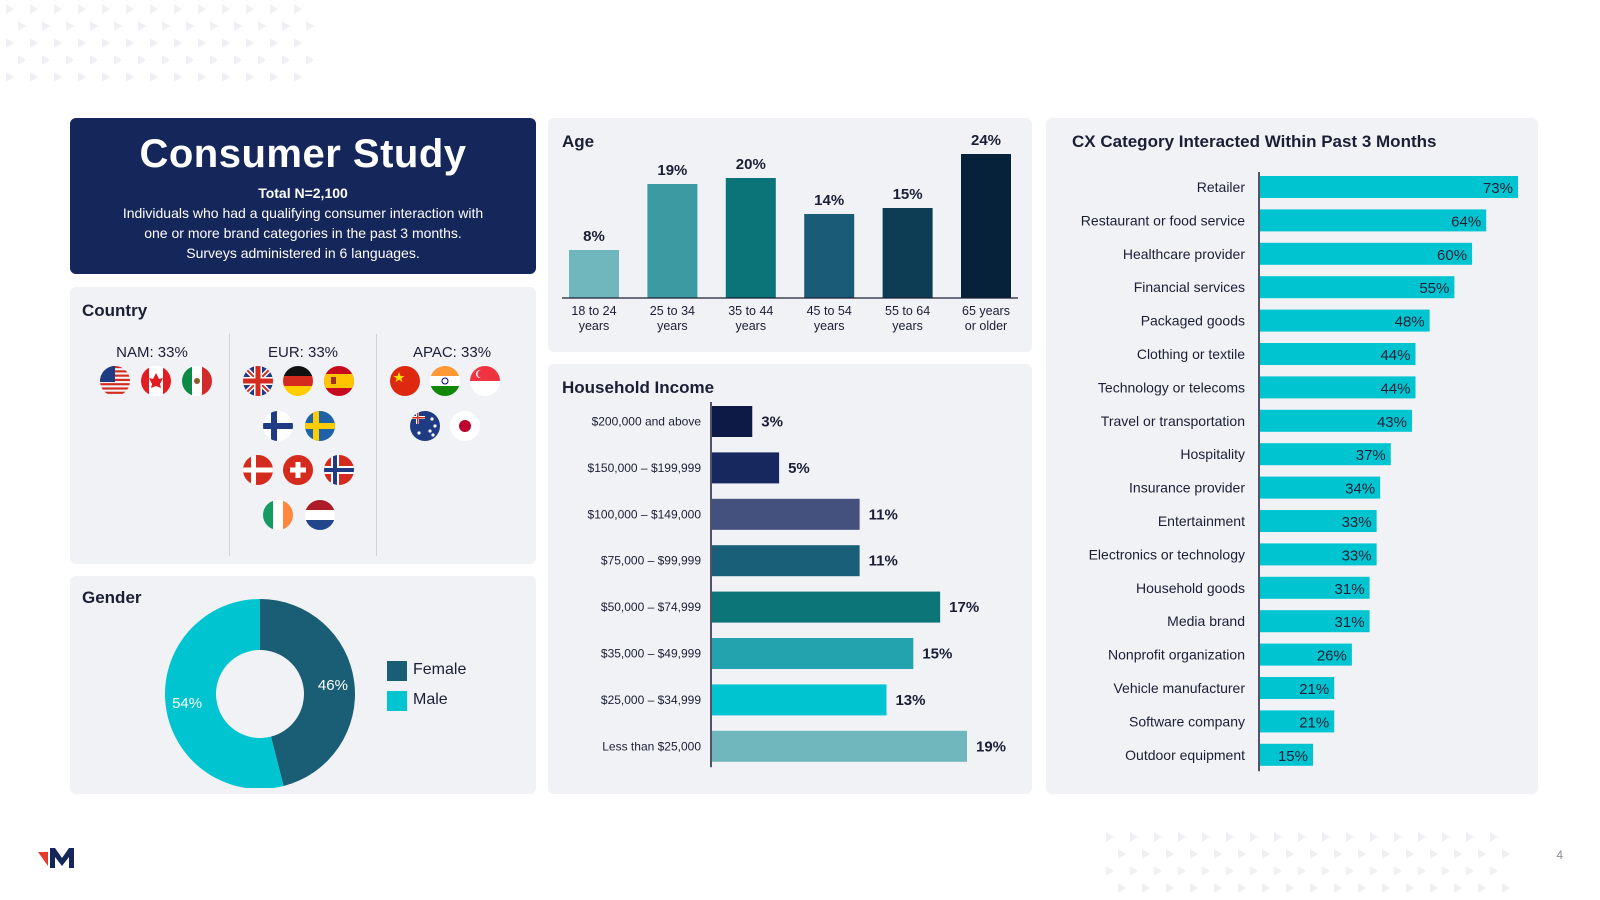 This screenshot has height=900, width=1600. What do you see at coordinates (376, 445) in the screenshot?
I see `region-divider` at bounding box center [376, 445].